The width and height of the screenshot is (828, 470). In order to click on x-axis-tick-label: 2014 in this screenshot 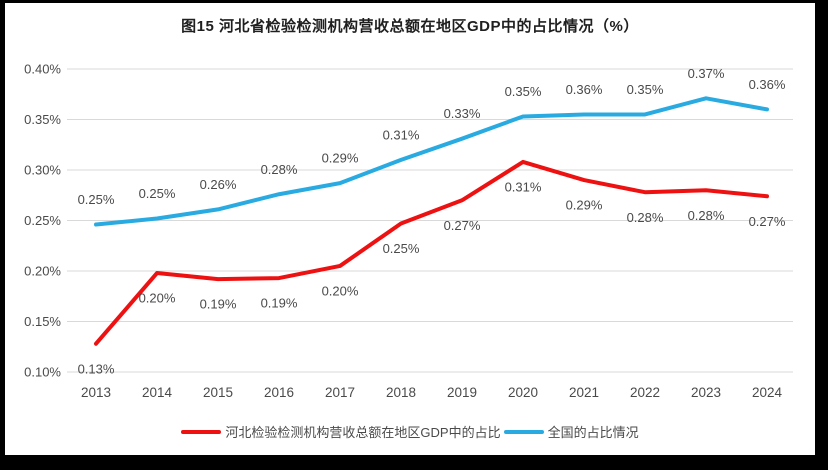, I will do `click(157, 392)`.